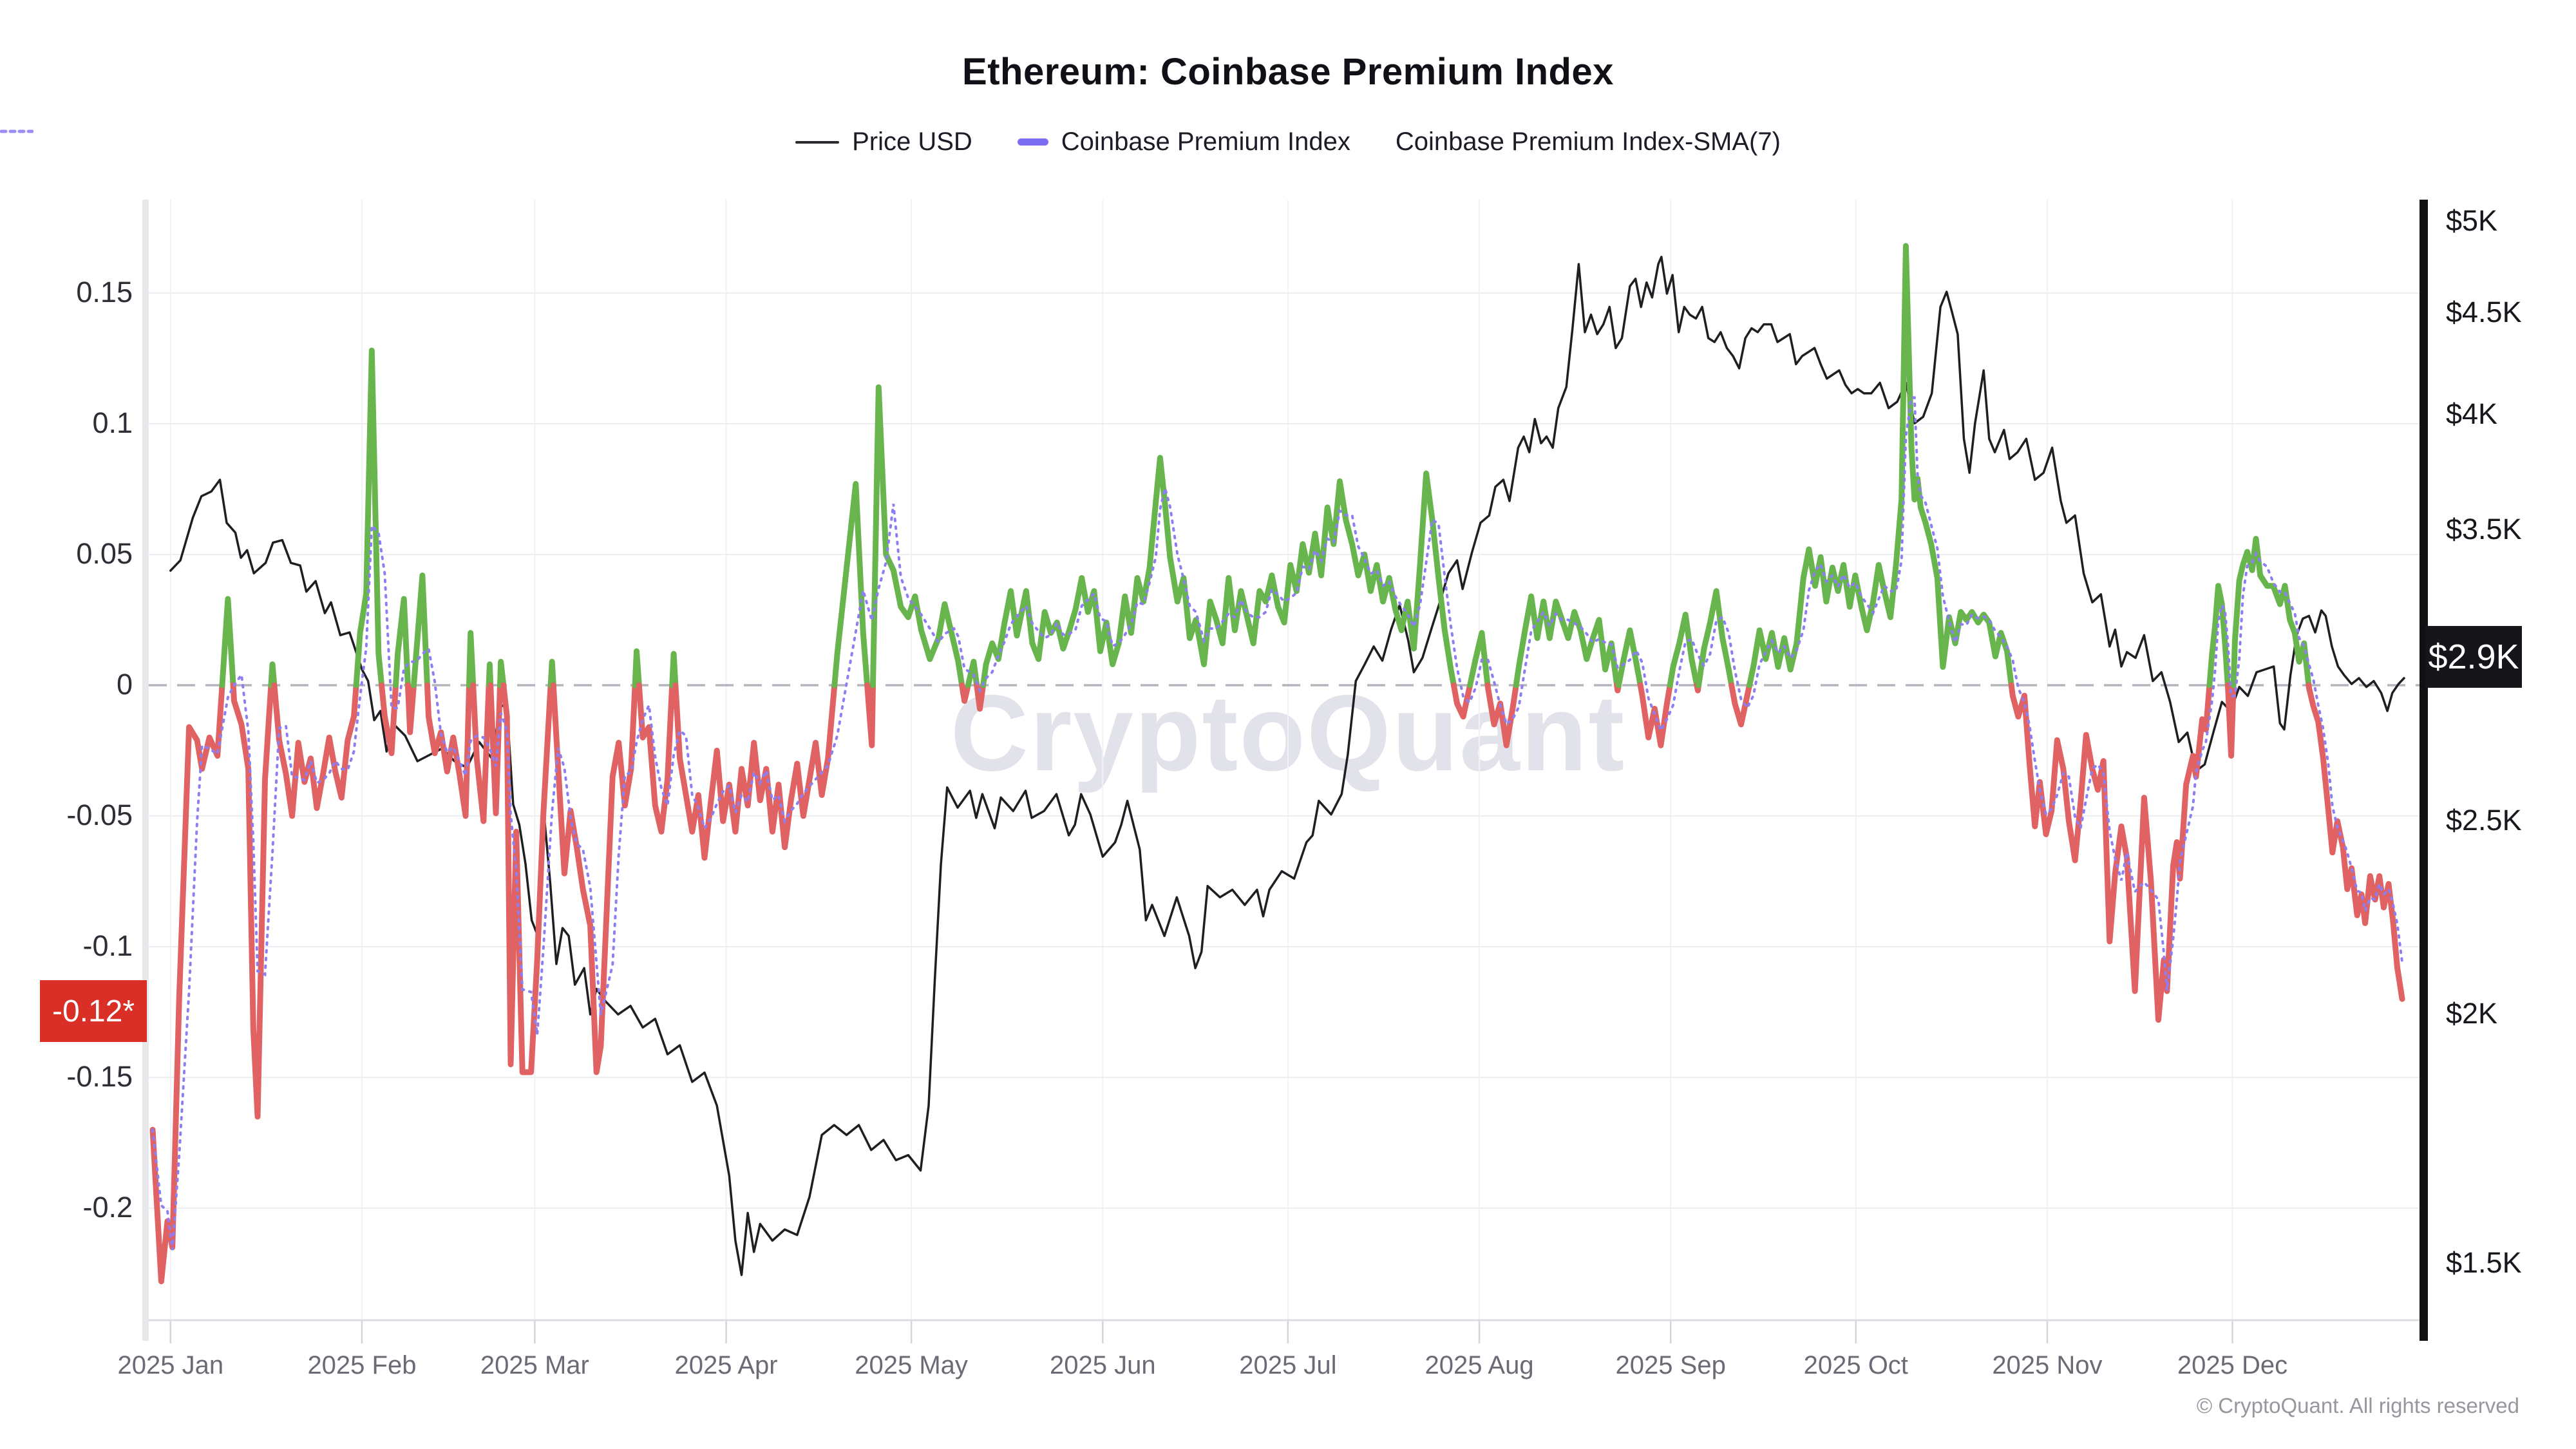  What do you see at coordinates (93, 1011) in the screenshot?
I see `last-premium-badge: -0.12*` at bounding box center [93, 1011].